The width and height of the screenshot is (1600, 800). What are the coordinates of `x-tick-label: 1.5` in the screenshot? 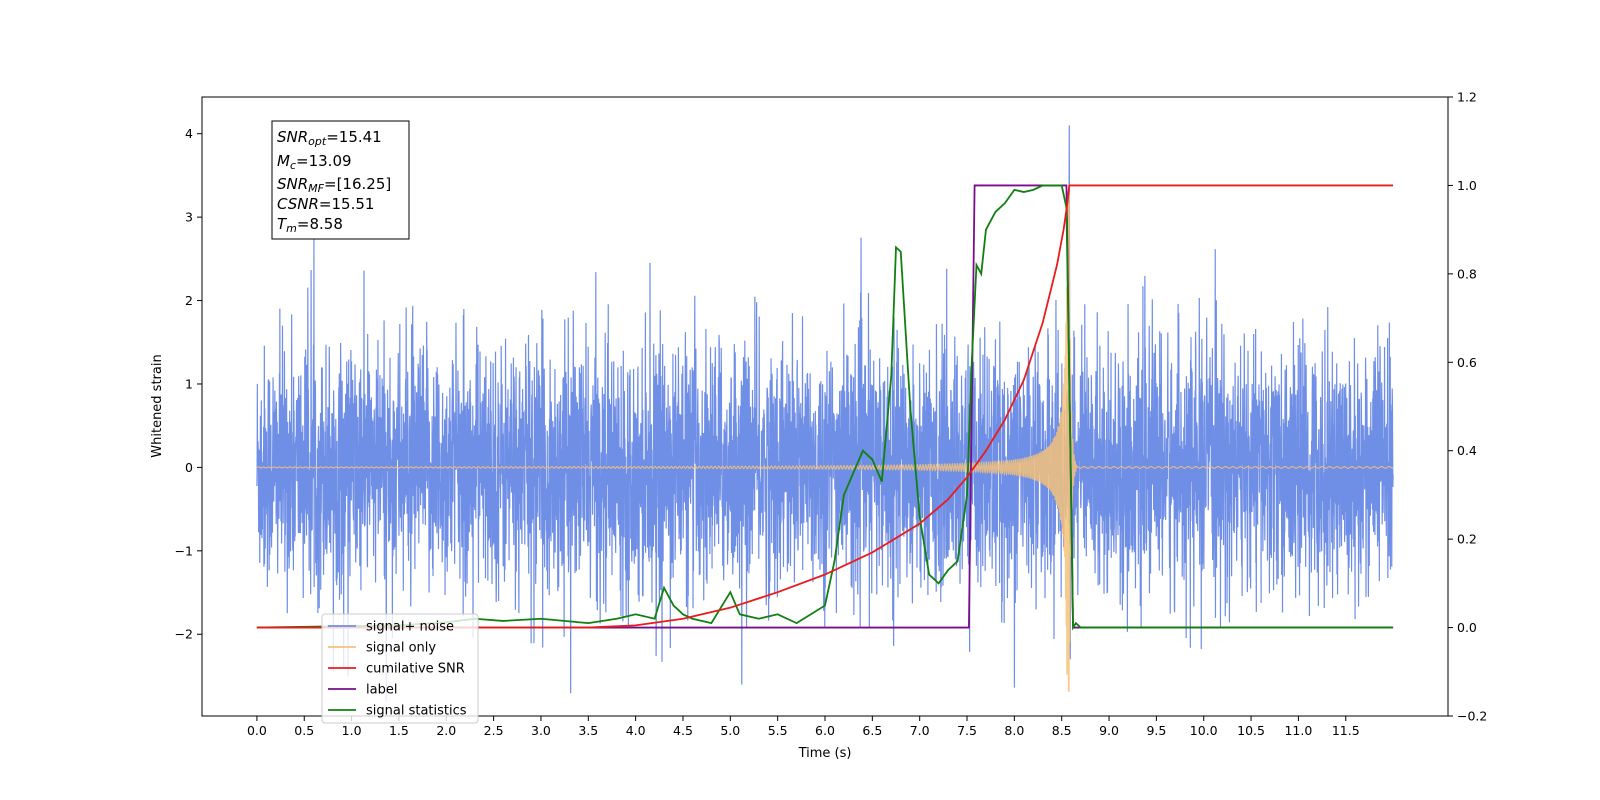 It's located at (399, 730).